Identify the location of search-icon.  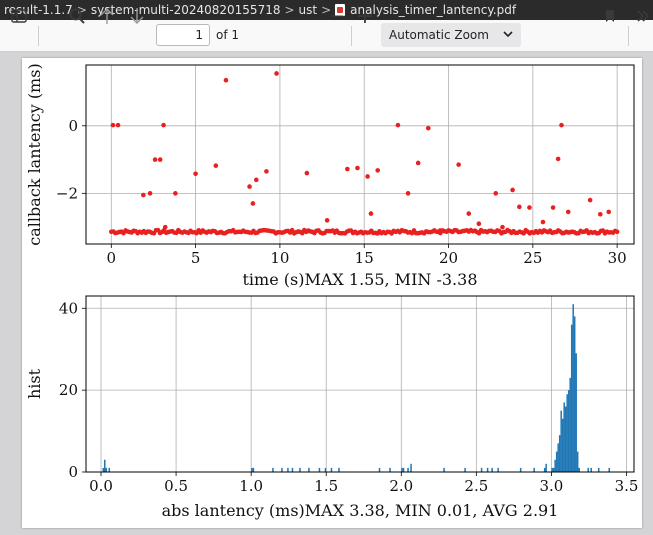
(77, 16).